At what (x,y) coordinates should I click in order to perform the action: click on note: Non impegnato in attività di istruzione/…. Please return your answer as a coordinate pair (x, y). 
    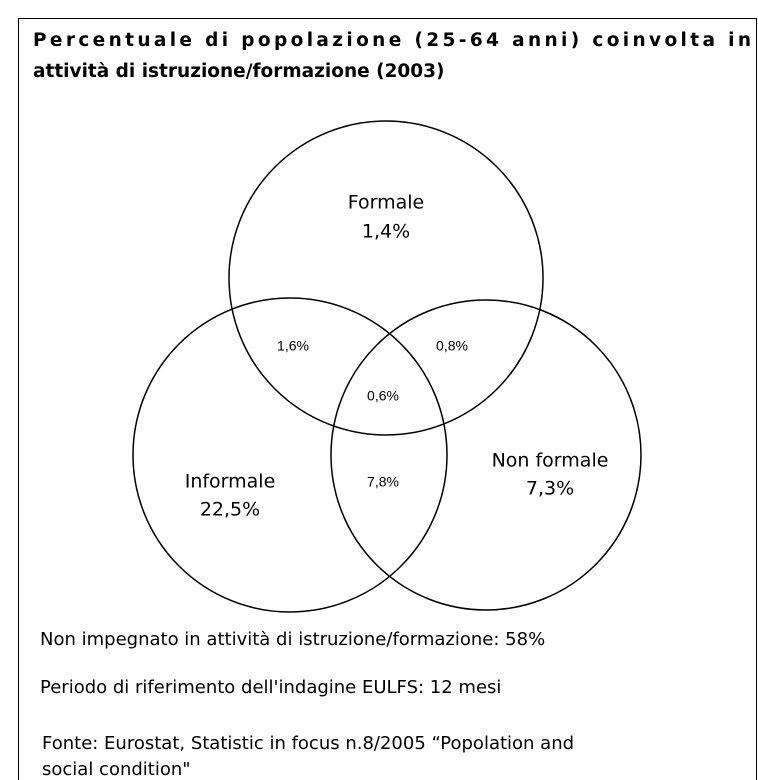
    Looking at the image, I should click on (292, 639).